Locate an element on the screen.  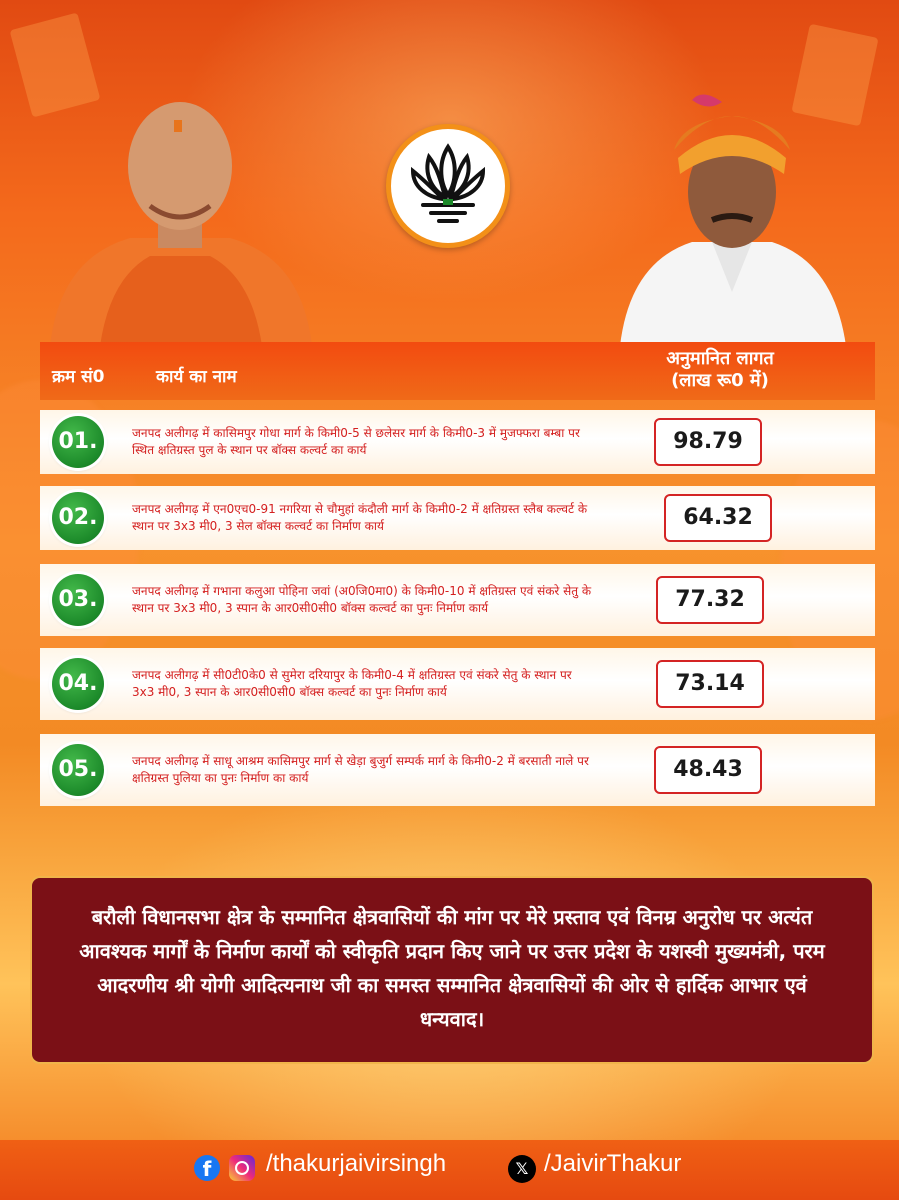
row-cost: 73.14 is located at coordinates (710, 684).